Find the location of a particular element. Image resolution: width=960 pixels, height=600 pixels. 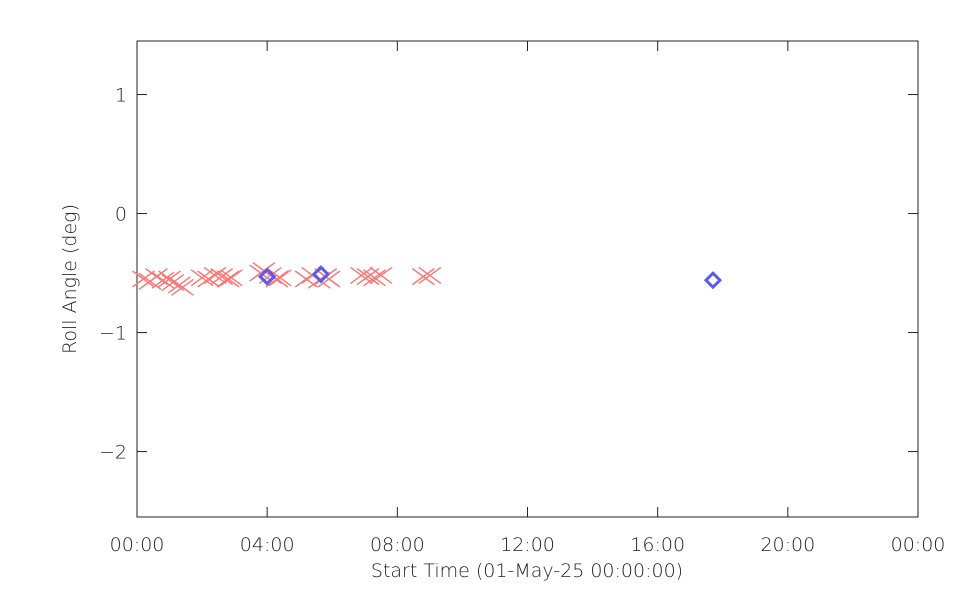

x-tick-label: 16:00 is located at coordinates (657, 545).